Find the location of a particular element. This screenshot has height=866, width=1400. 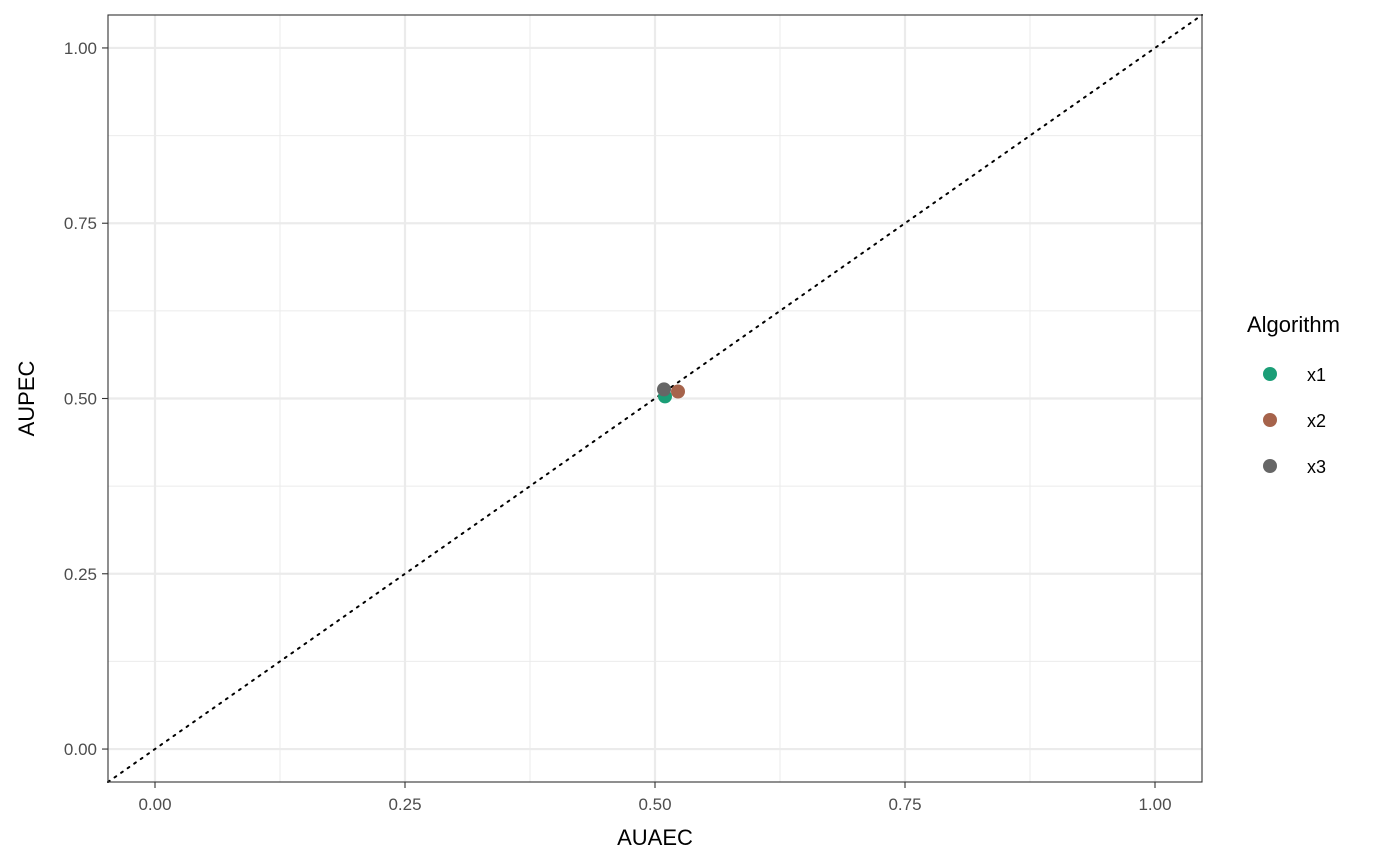

x-tick-label: 0.50 is located at coordinates (654, 804).